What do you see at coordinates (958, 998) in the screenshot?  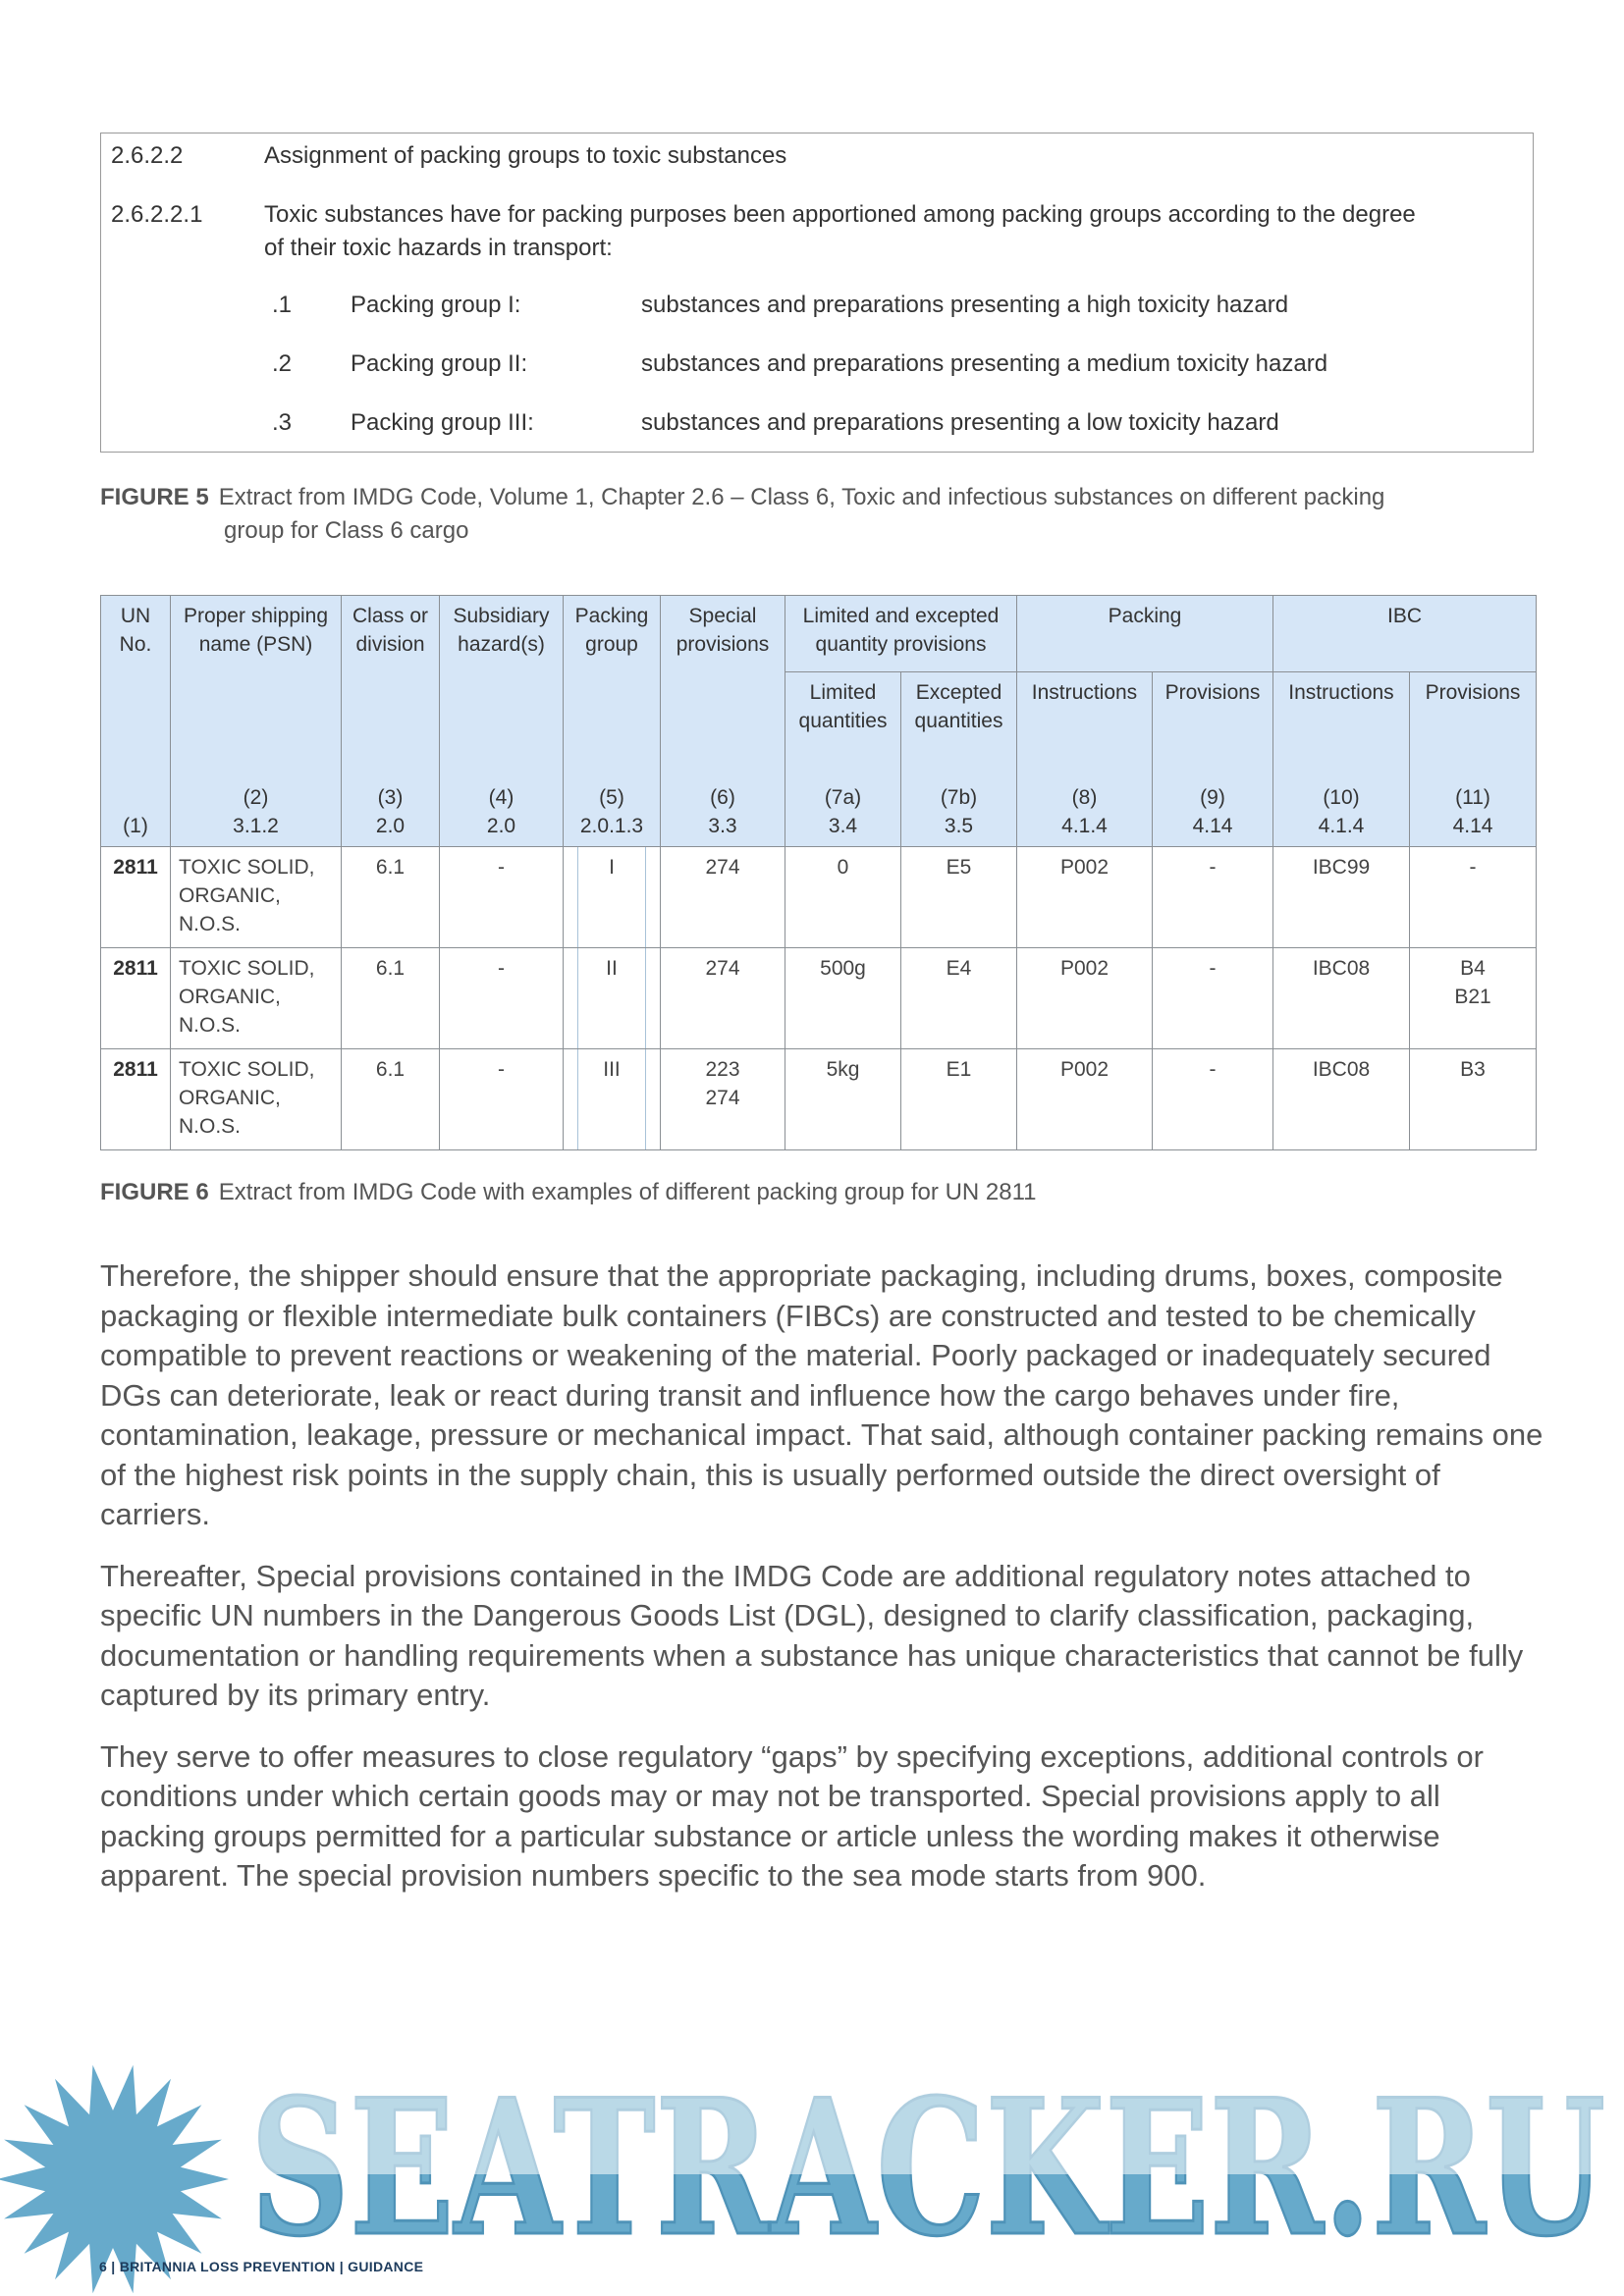 I see `table-cell: E4` at bounding box center [958, 998].